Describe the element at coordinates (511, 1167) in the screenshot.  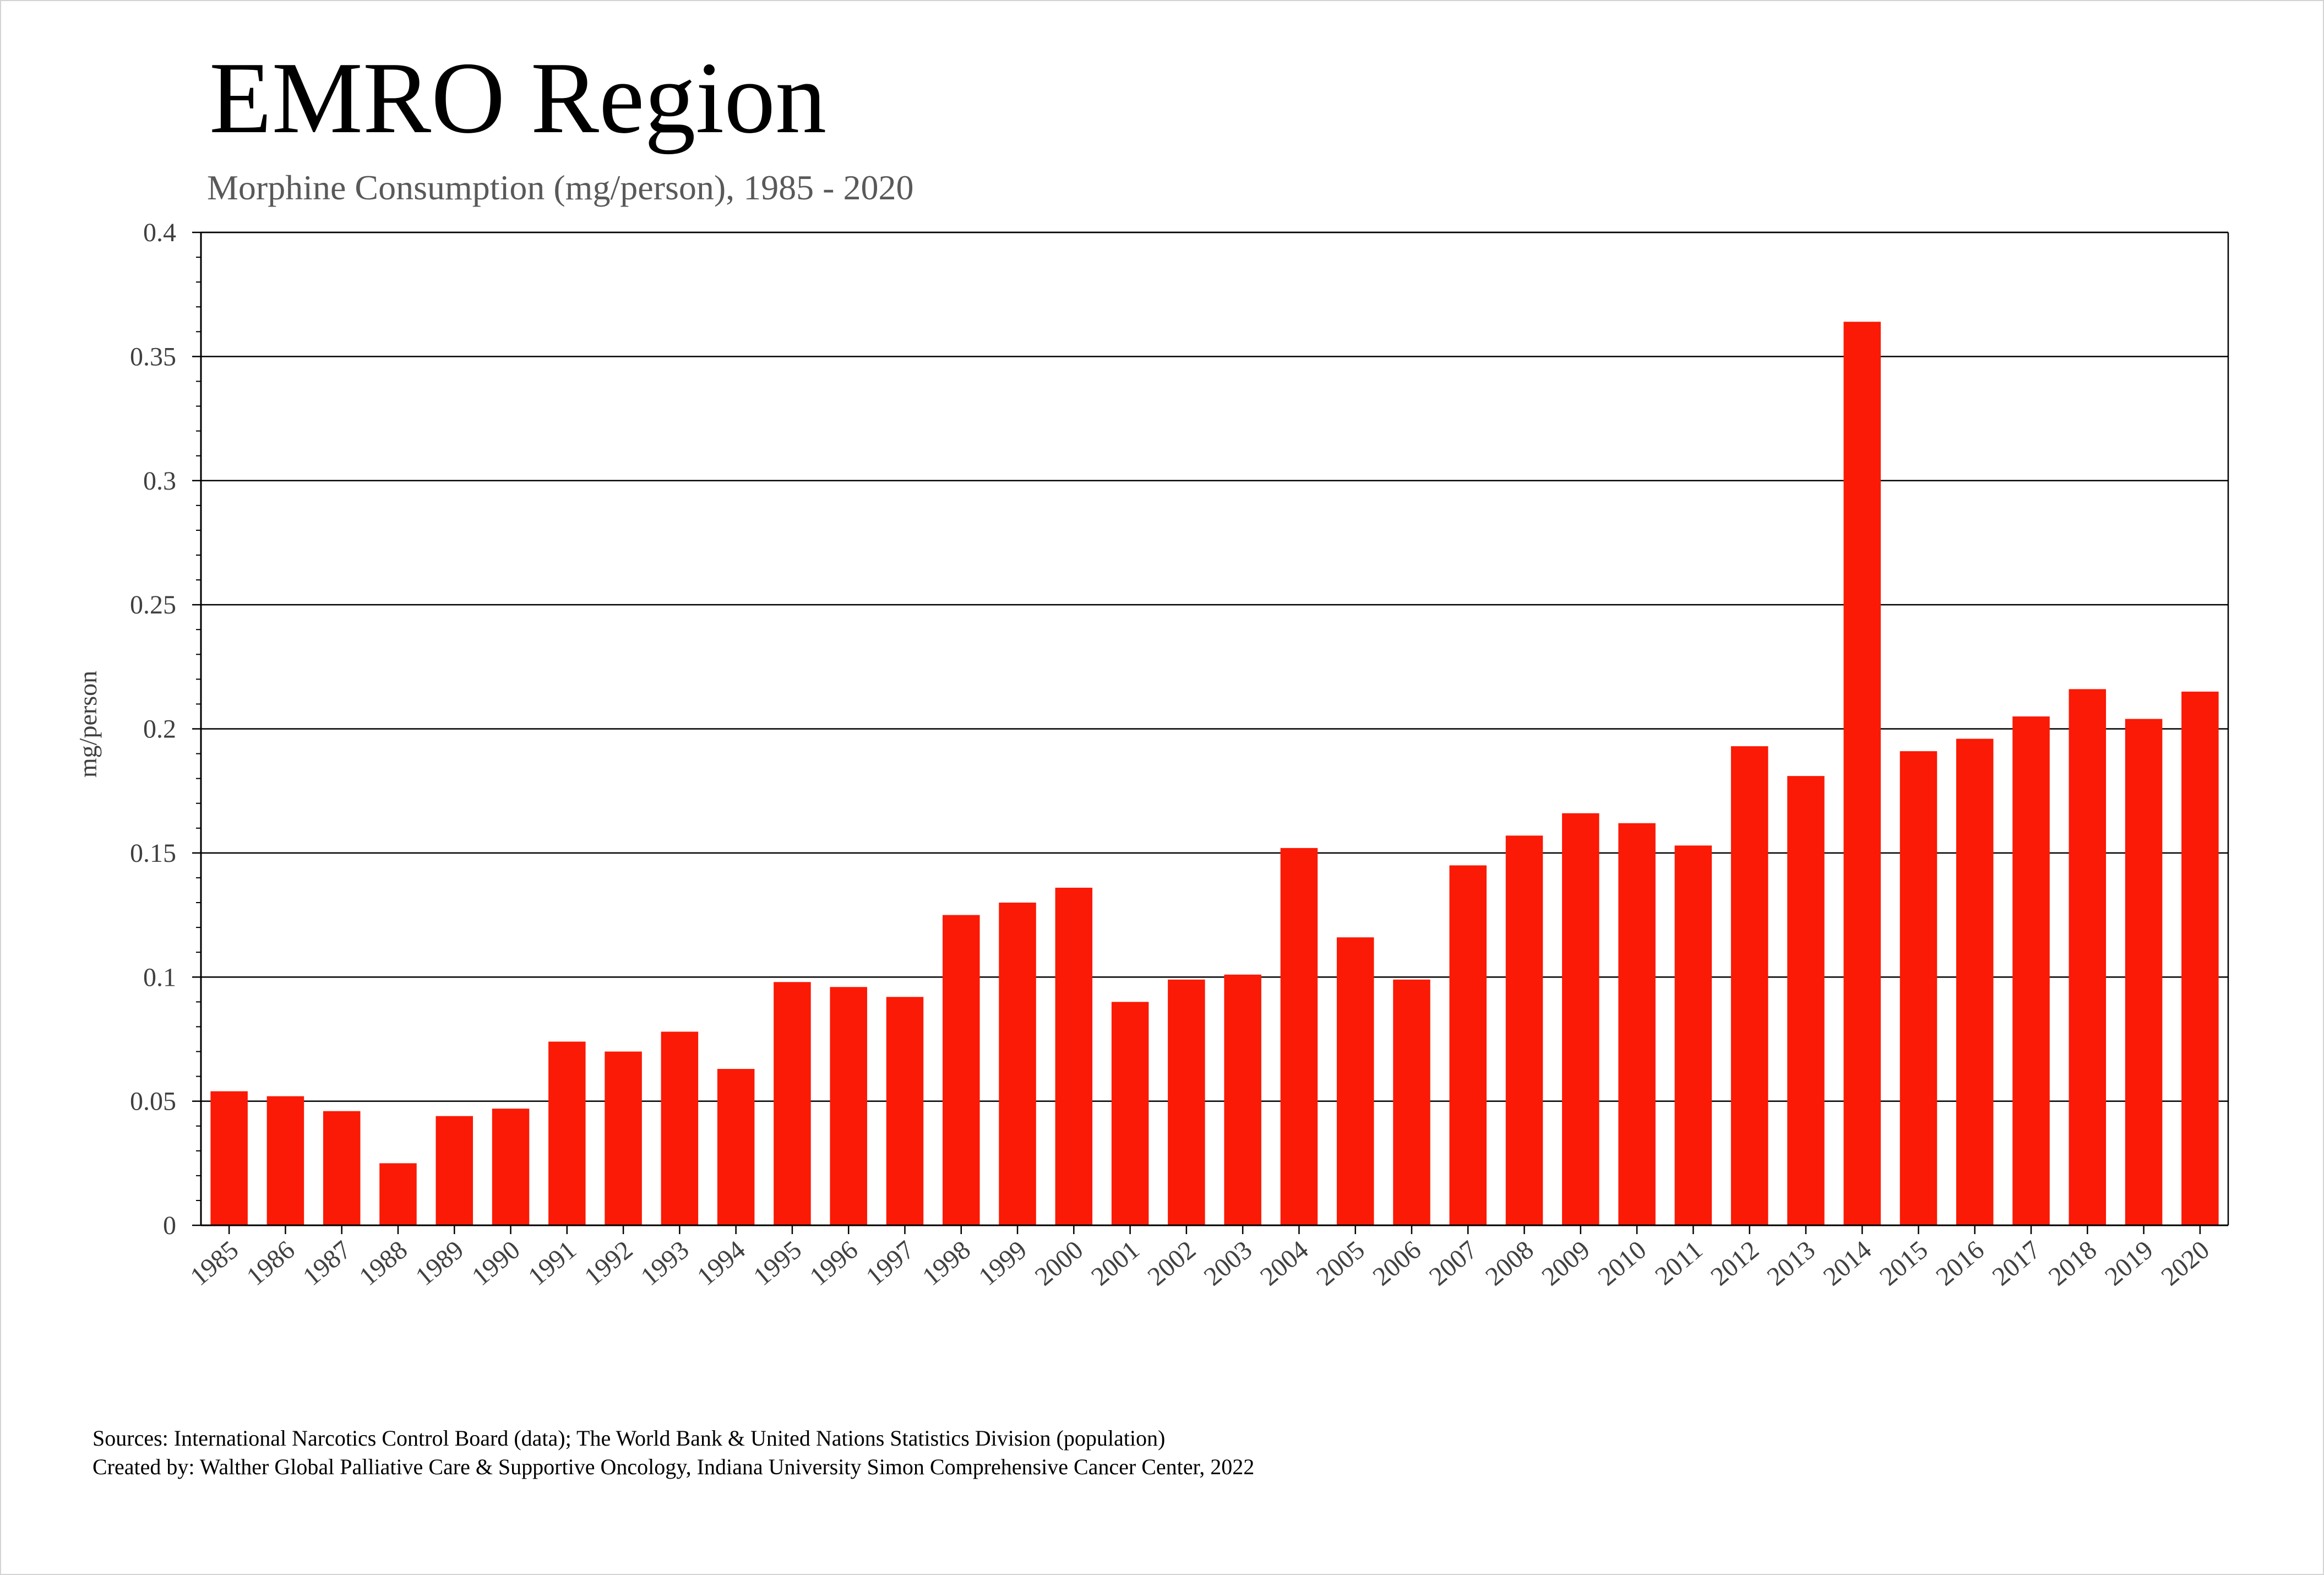
I see `bar-1990` at that location.